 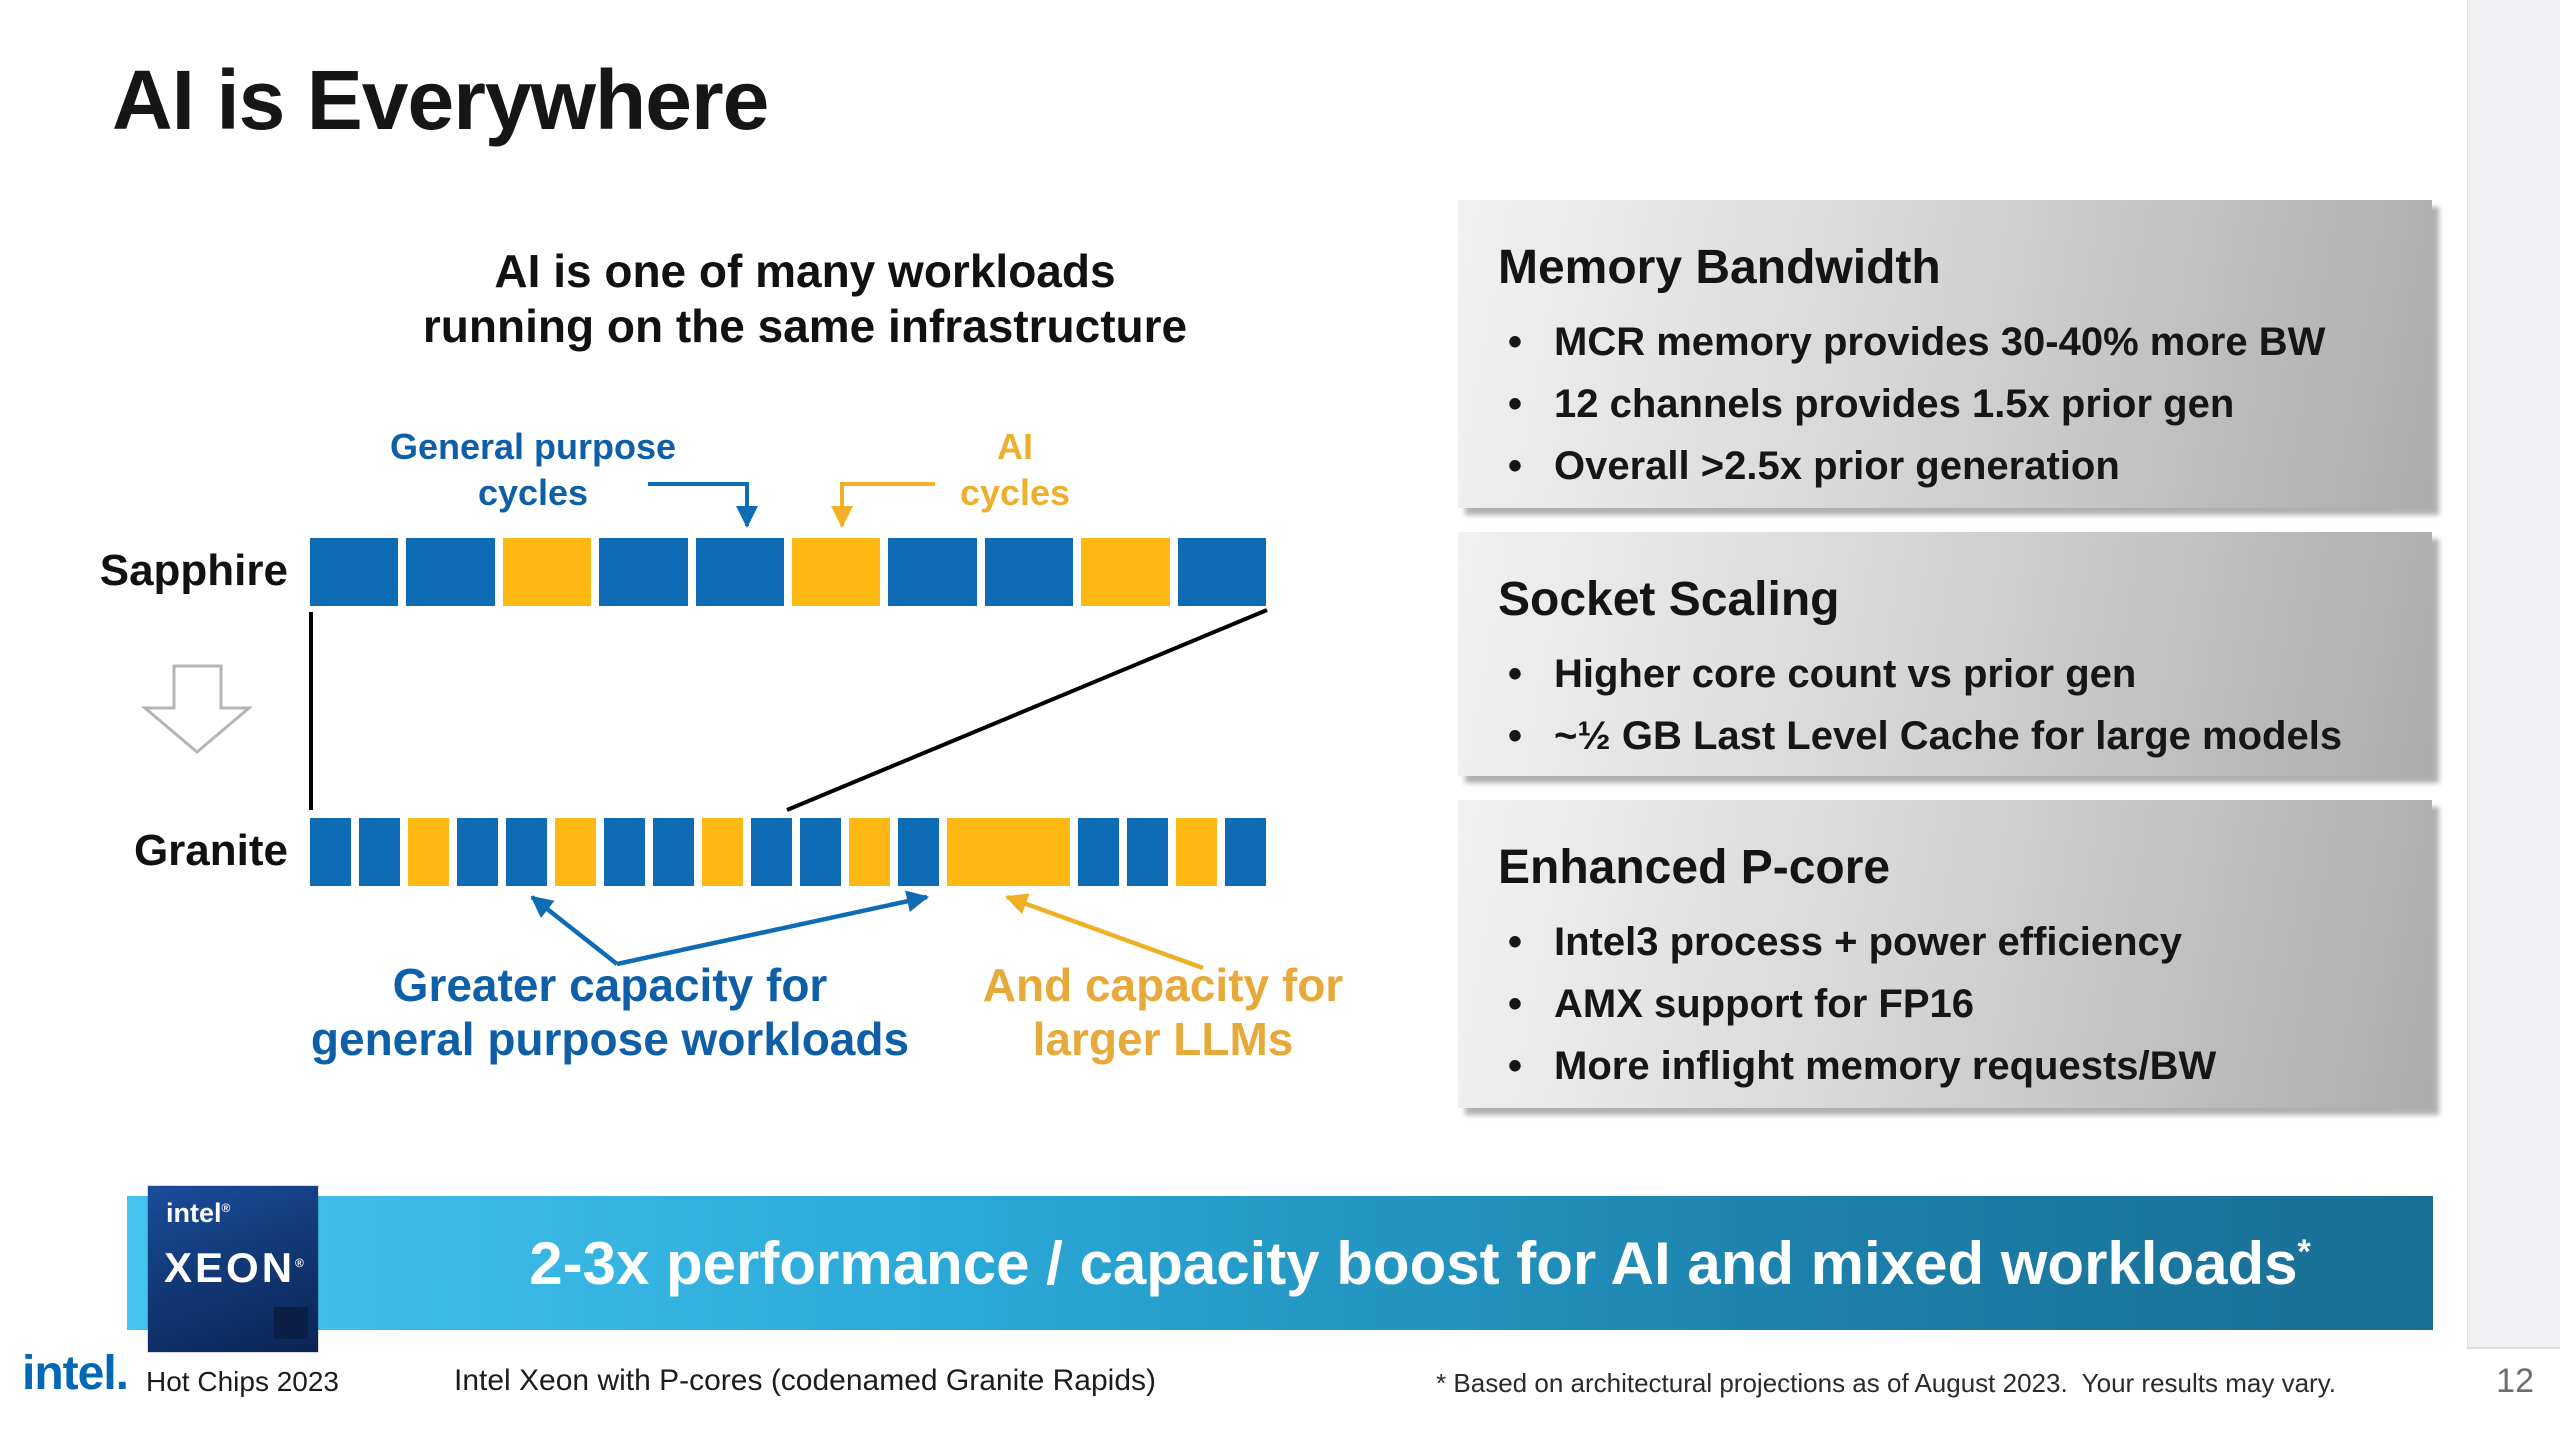 I want to click on bullet-item: ~½ GB Last Level Cache for large models, so click(x=1947, y=736).